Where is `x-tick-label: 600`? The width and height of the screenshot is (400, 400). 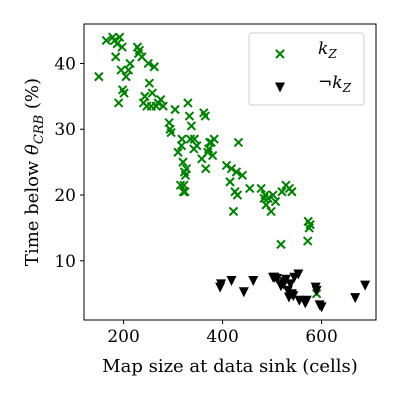 x-tick-label: 600 is located at coordinates (321, 337).